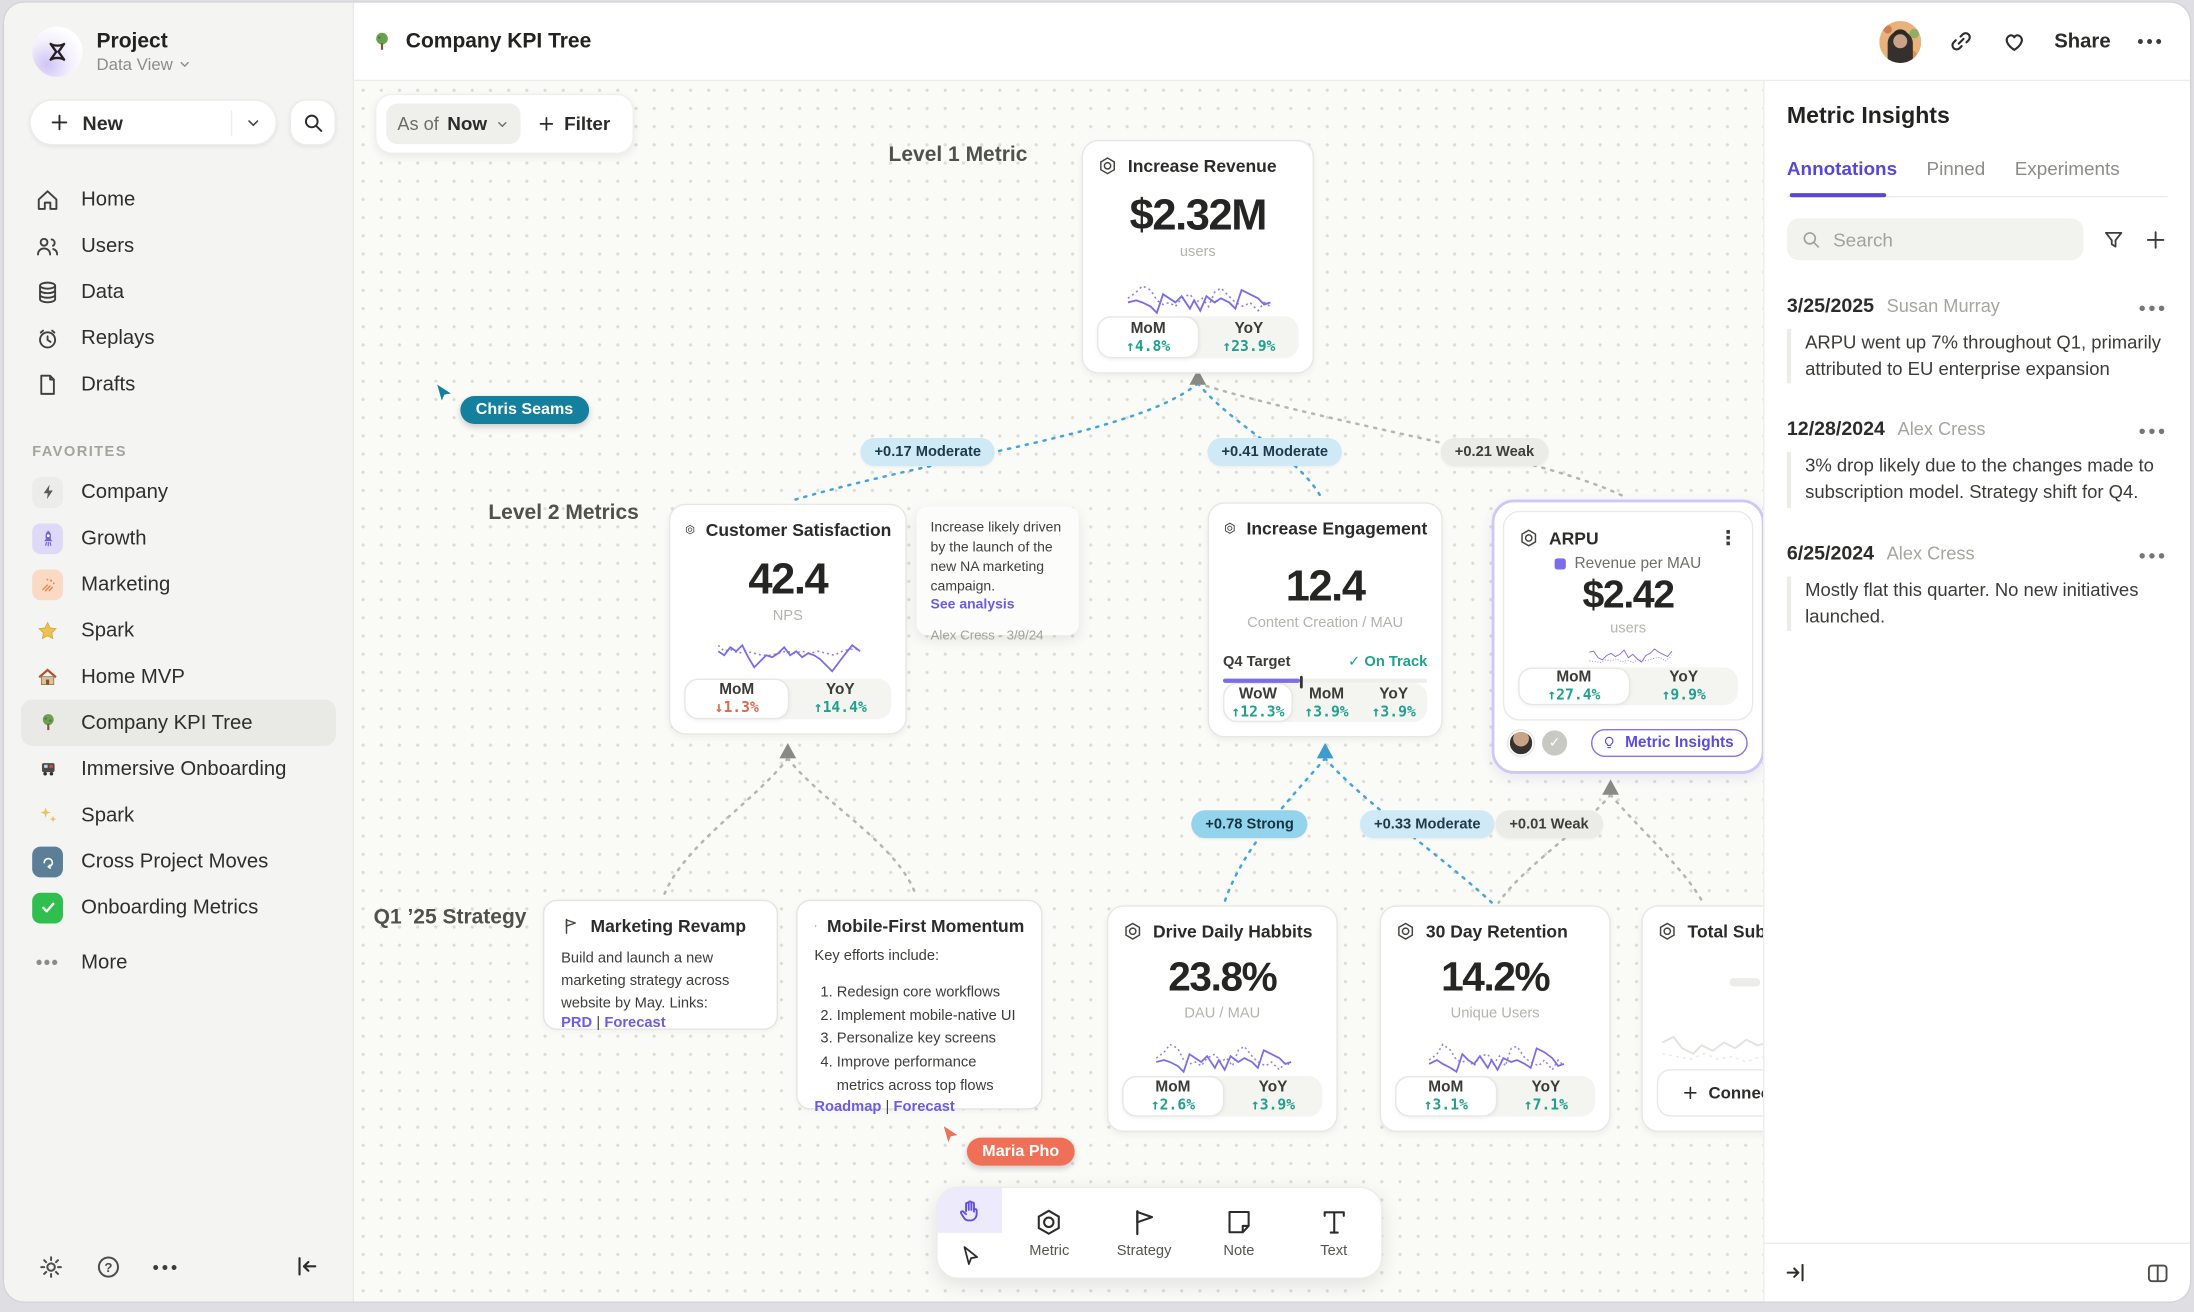  I want to click on metric-insights-button: Metric Insights, so click(1669, 743).